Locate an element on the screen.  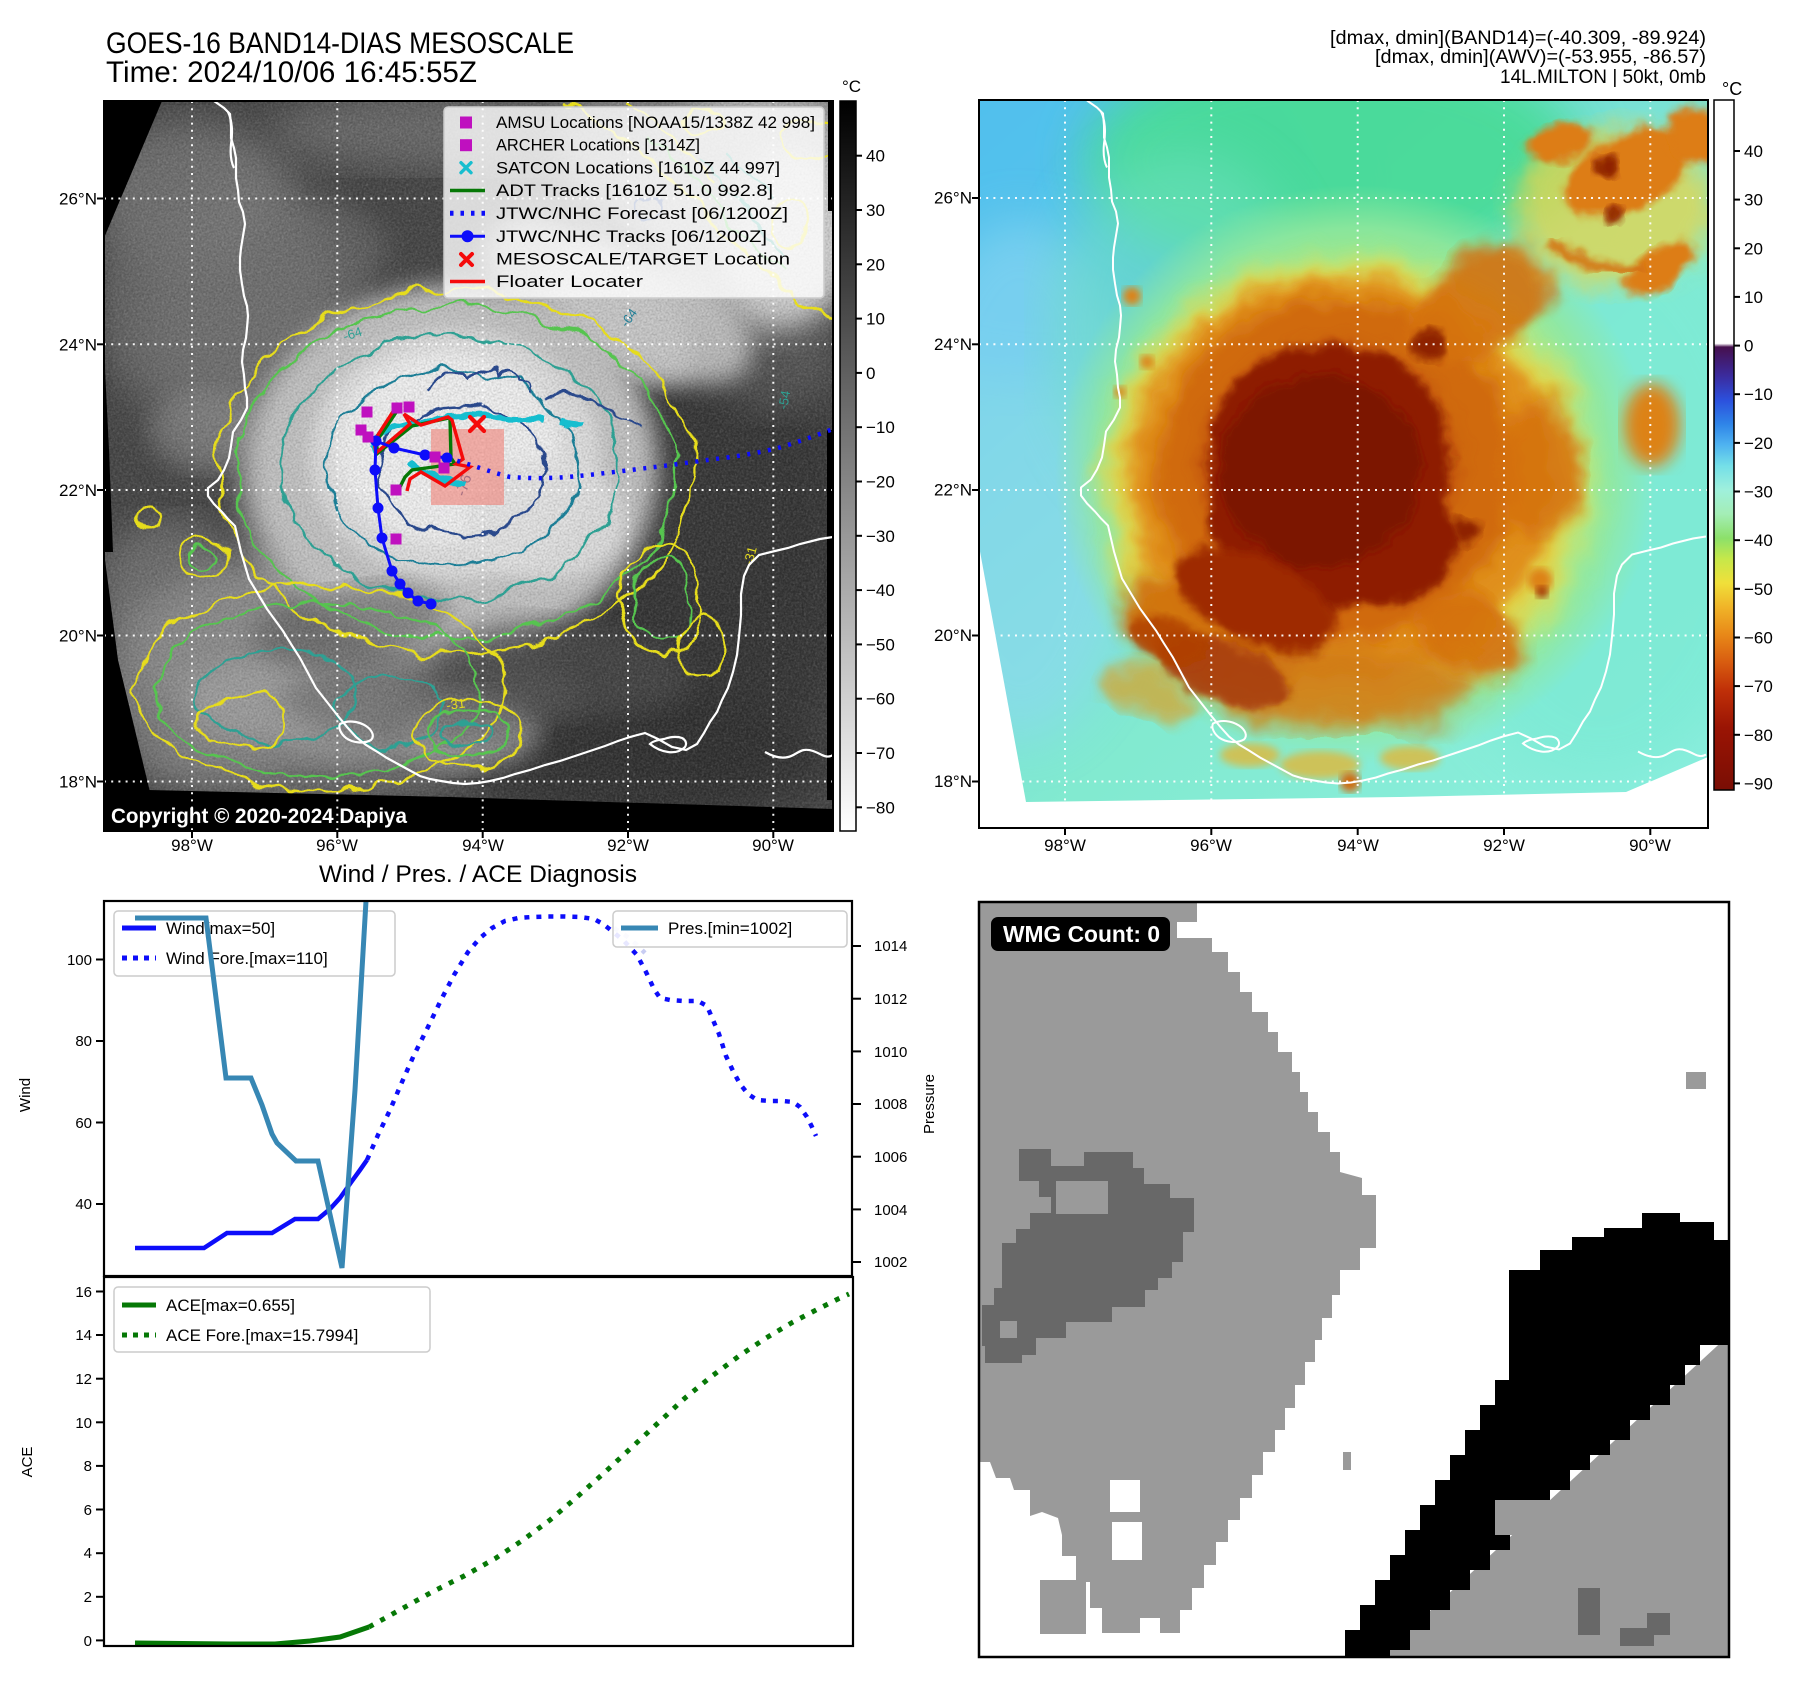
svg-text: 80 is located at coordinates (83, 1041).